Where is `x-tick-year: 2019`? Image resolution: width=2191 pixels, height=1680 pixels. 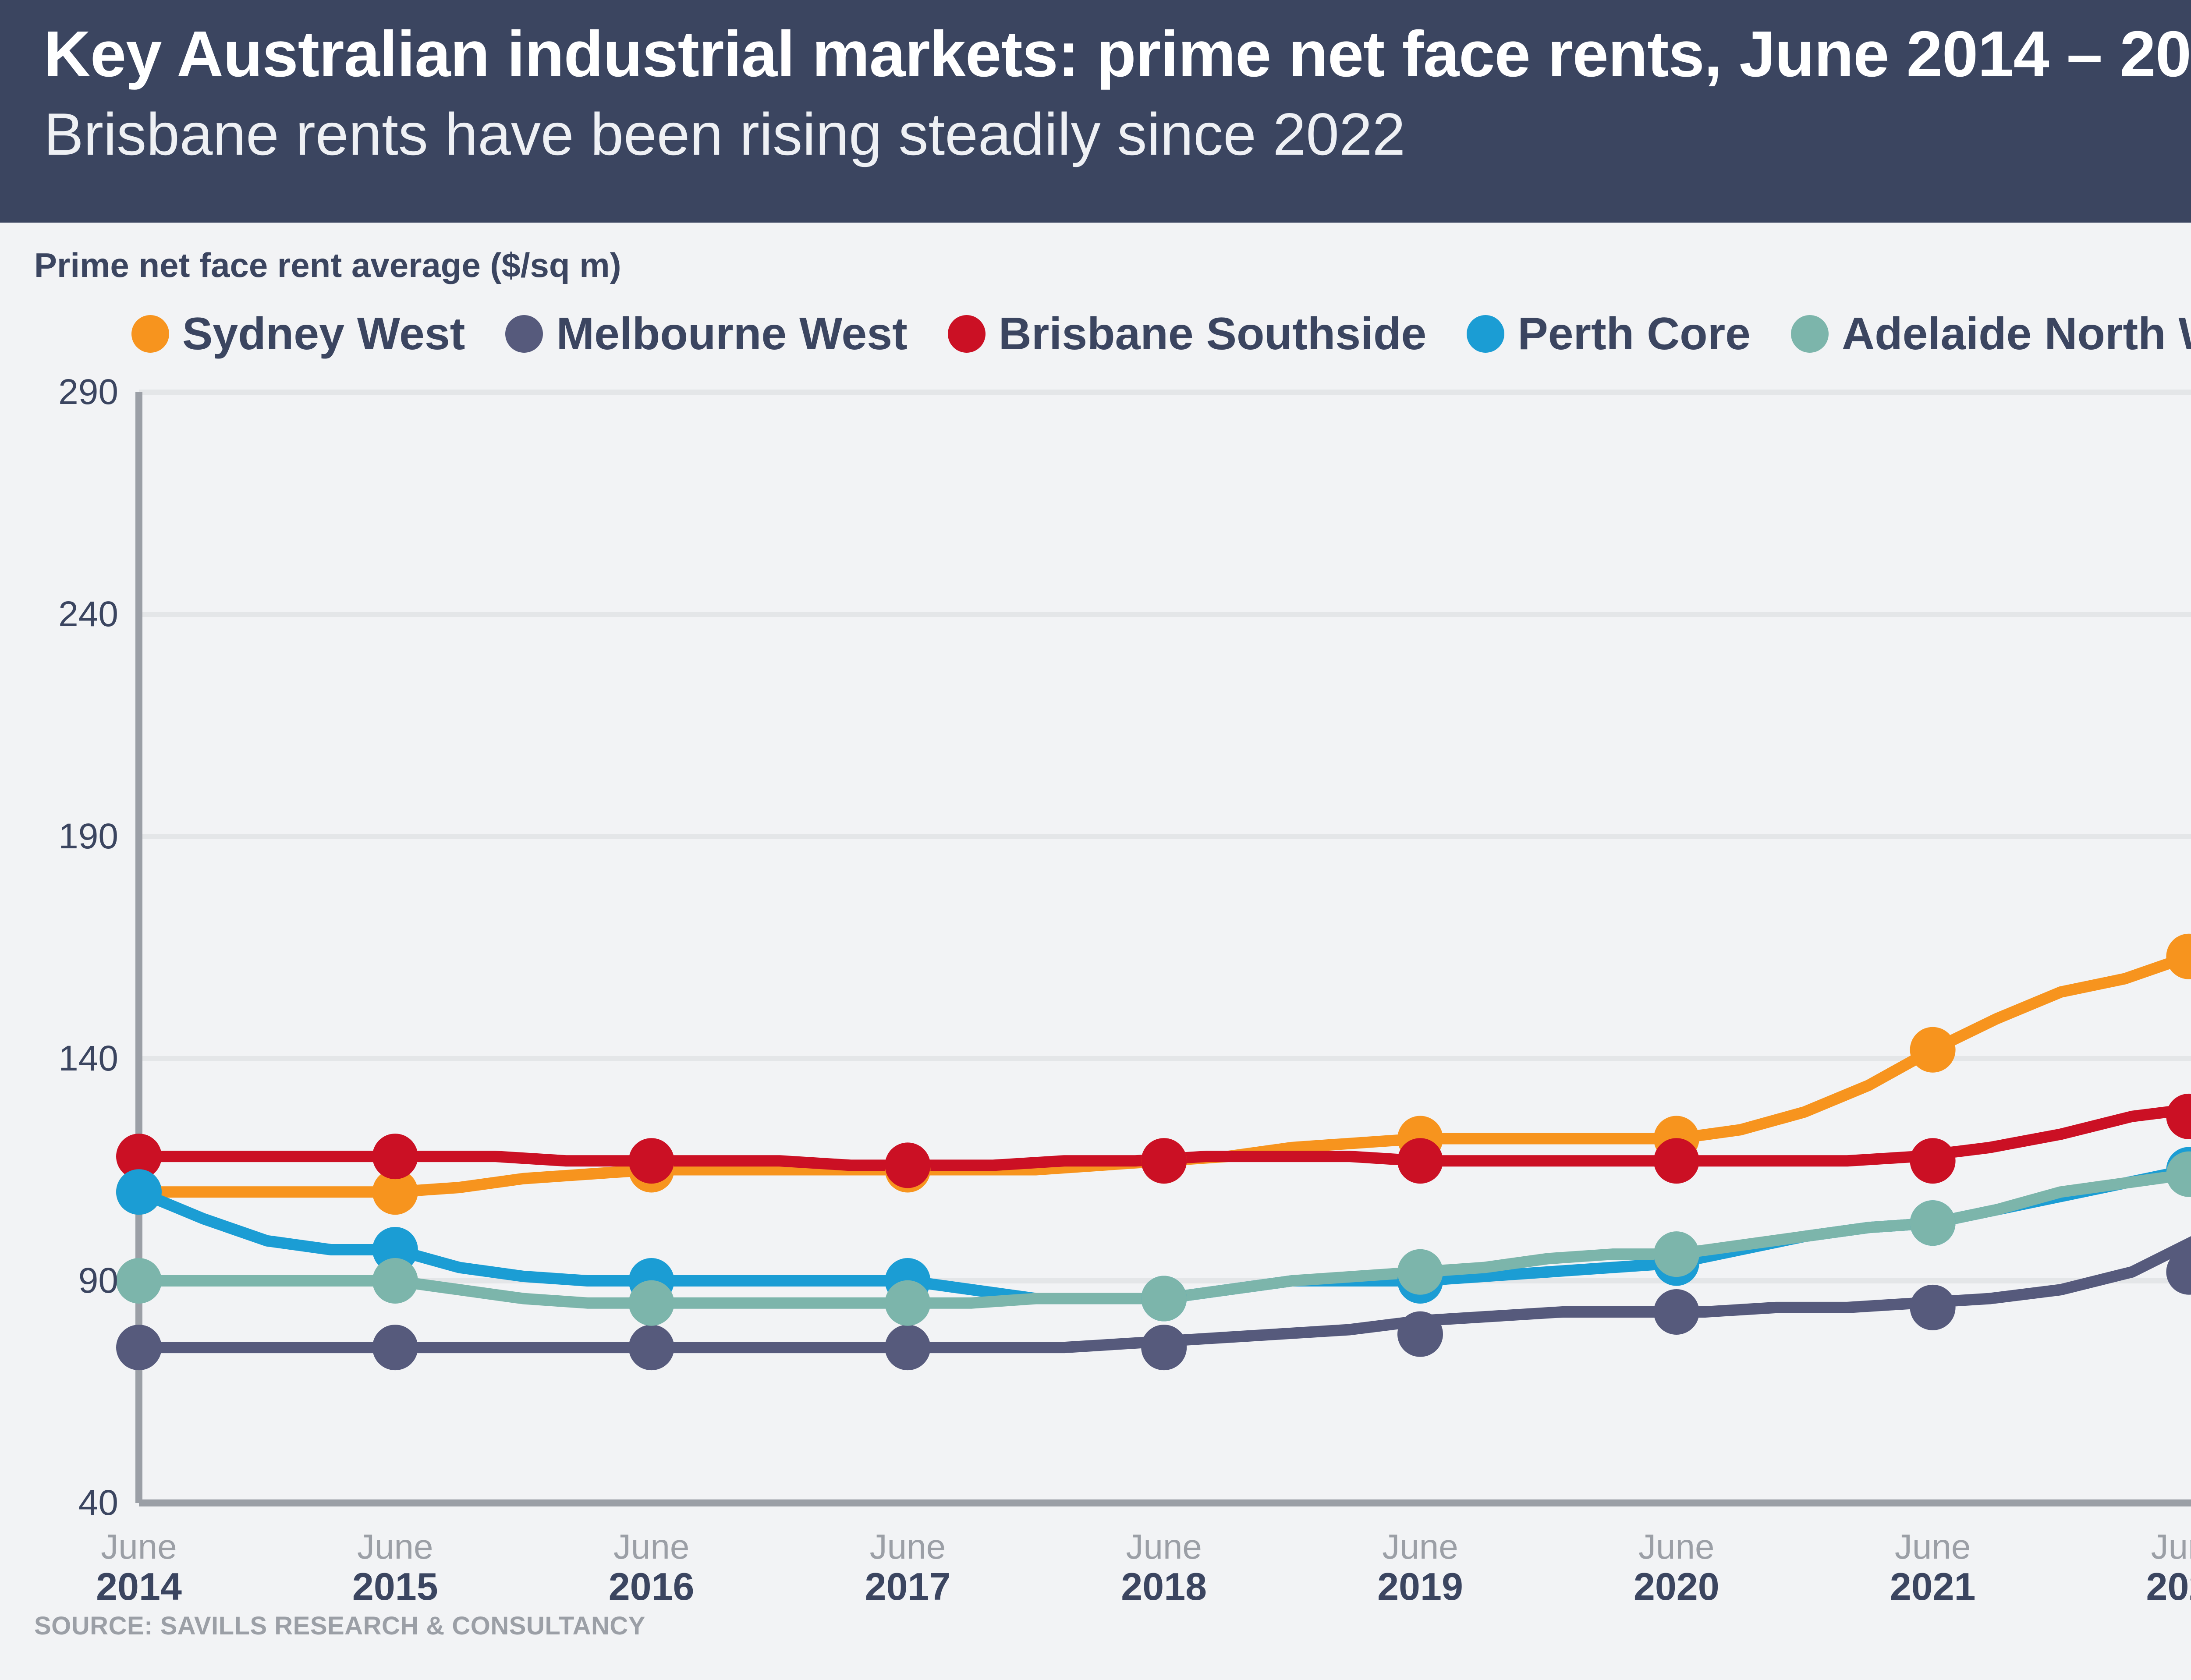 x-tick-year: 2019 is located at coordinates (1420, 1586).